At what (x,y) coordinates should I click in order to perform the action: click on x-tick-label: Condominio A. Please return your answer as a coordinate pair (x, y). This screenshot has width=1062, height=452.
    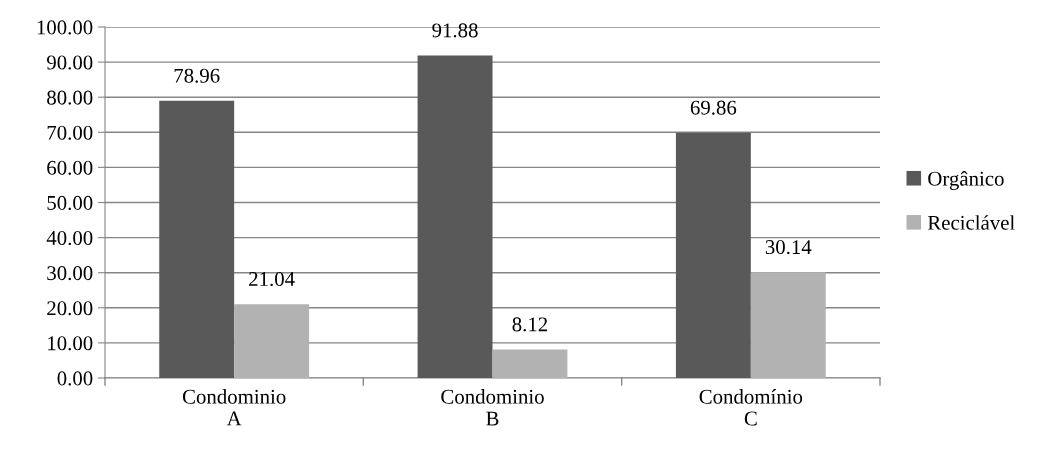
    Looking at the image, I should click on (234, 407).